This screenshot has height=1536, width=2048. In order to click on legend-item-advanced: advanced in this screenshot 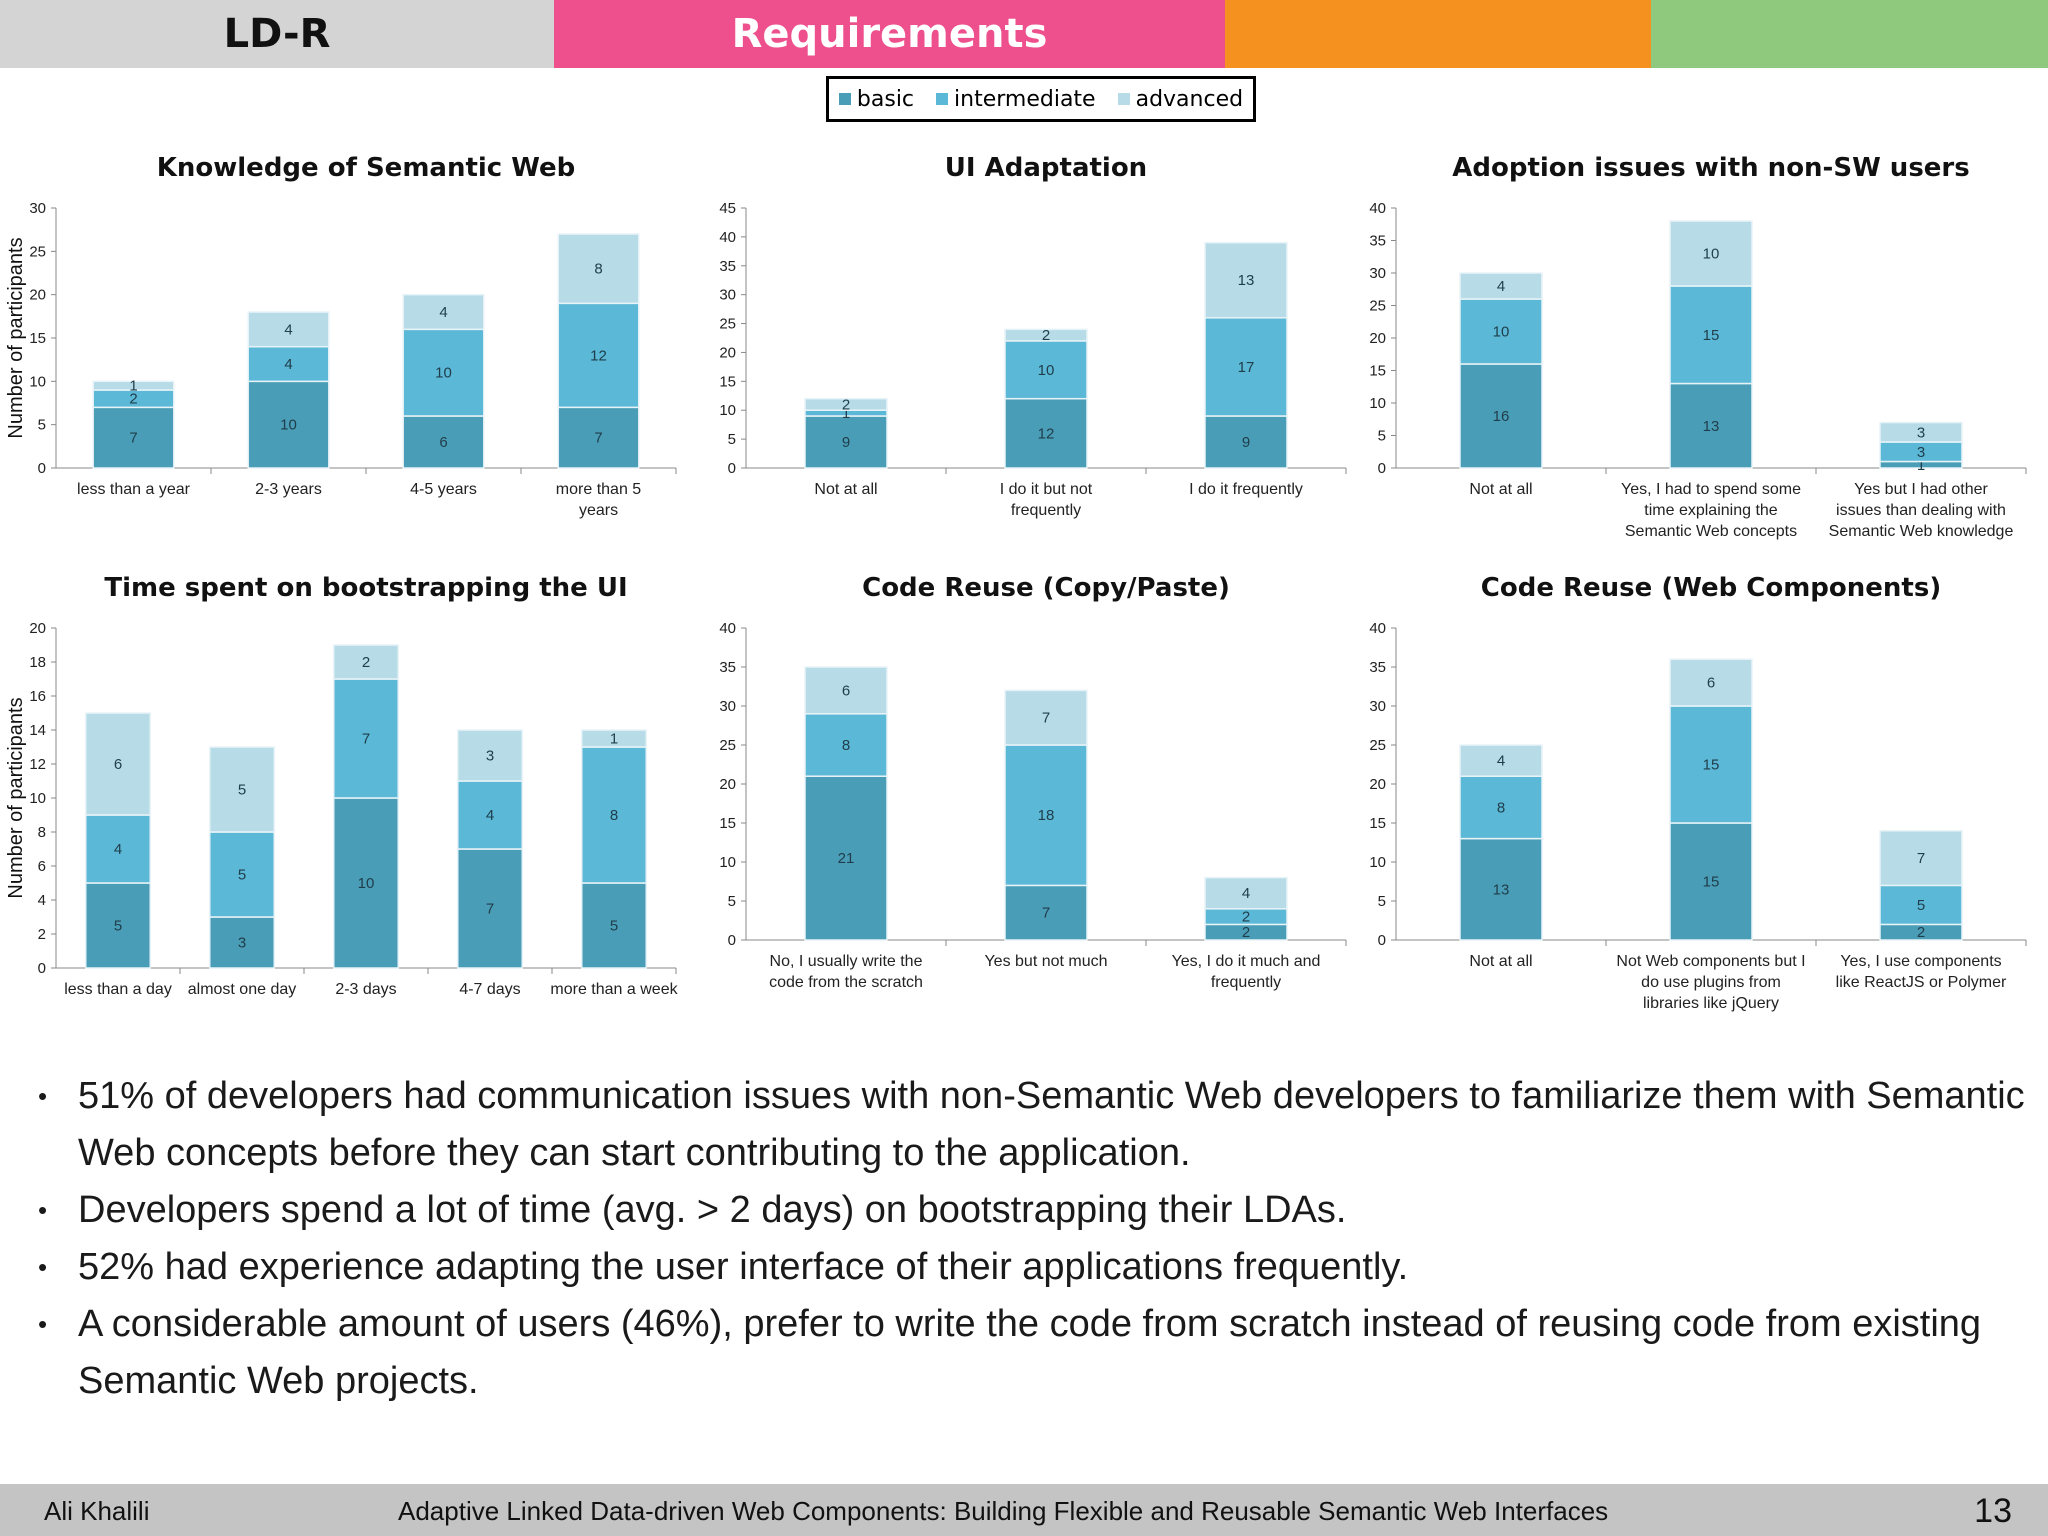, I will do `click(1180, 99)`.